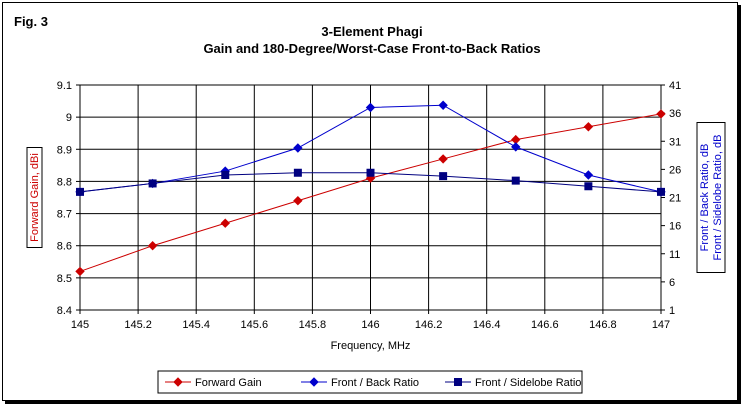  I want to click on chart-title: 3-Element Phagi, so click(372, 31).